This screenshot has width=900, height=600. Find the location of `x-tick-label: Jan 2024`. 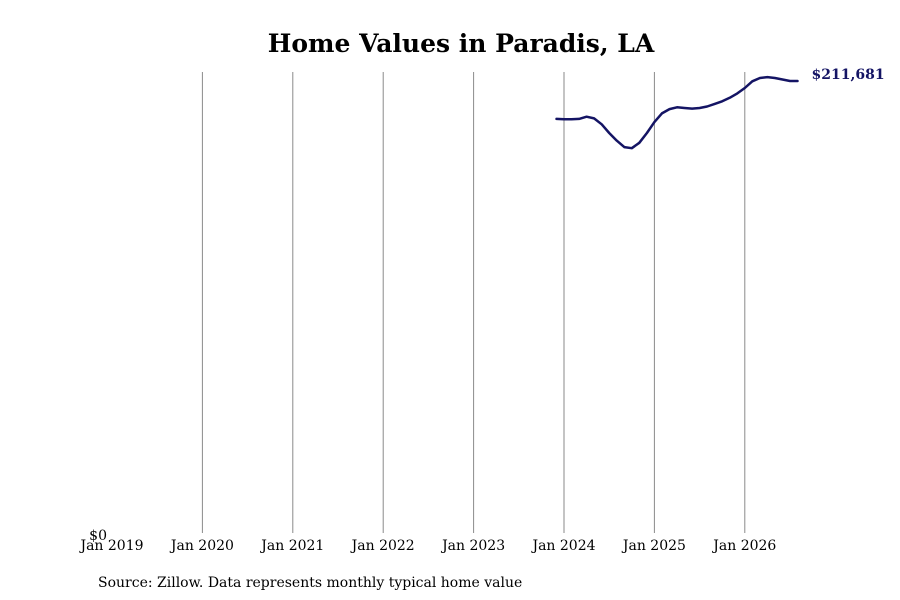

x-tick-label: Jan 2024 is located at coordinates (562, 546).